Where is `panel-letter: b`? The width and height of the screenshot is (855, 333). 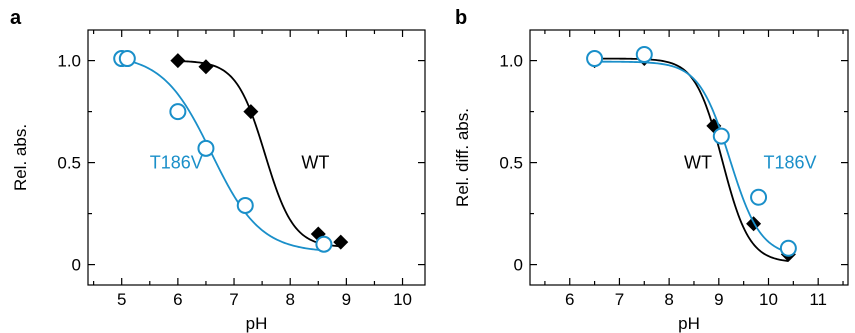 panel-letter: b is located at coordinates (461, 18).